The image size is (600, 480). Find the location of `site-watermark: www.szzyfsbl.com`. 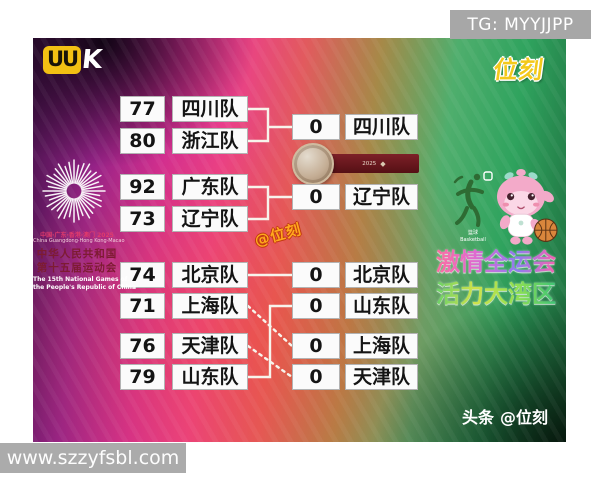

site-watermark: www.szzyfsbl.com is located at coordinates (93, 458).